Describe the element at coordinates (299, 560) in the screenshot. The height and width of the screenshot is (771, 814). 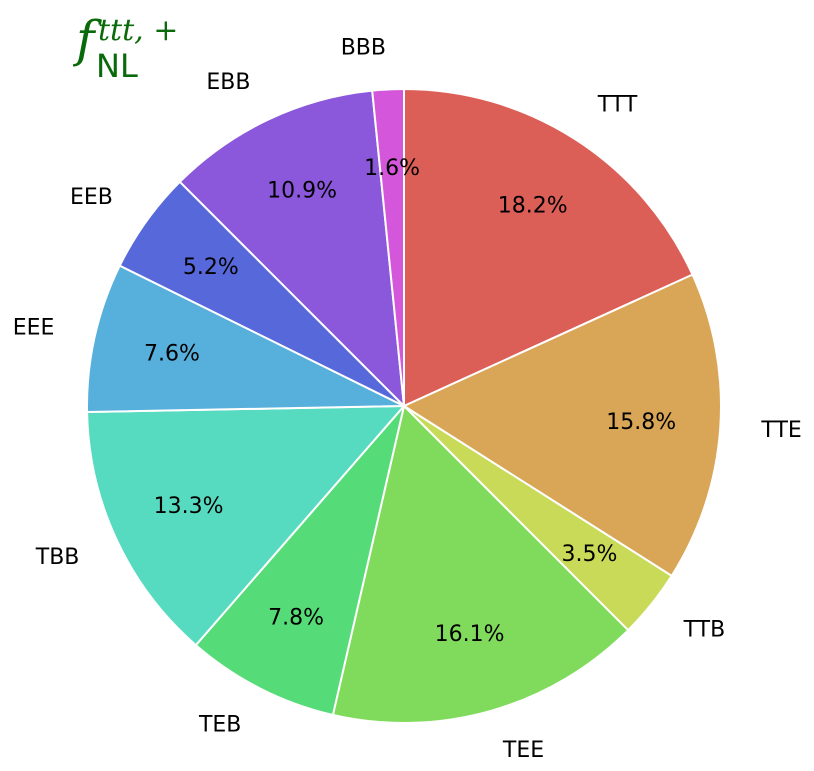
I see `pie-slice-teb` at that location.